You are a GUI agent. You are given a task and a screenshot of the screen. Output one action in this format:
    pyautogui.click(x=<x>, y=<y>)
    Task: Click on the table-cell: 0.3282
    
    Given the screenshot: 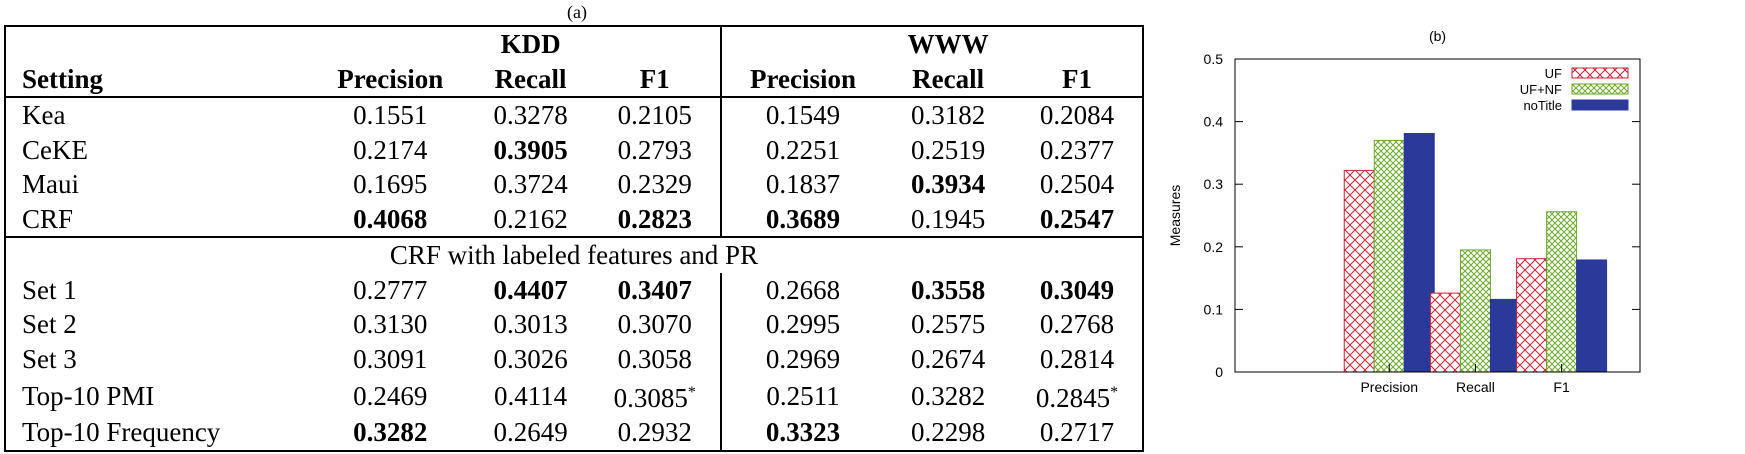 What is the action you would take?
    pyautogui.click(x=948, y=395)
    